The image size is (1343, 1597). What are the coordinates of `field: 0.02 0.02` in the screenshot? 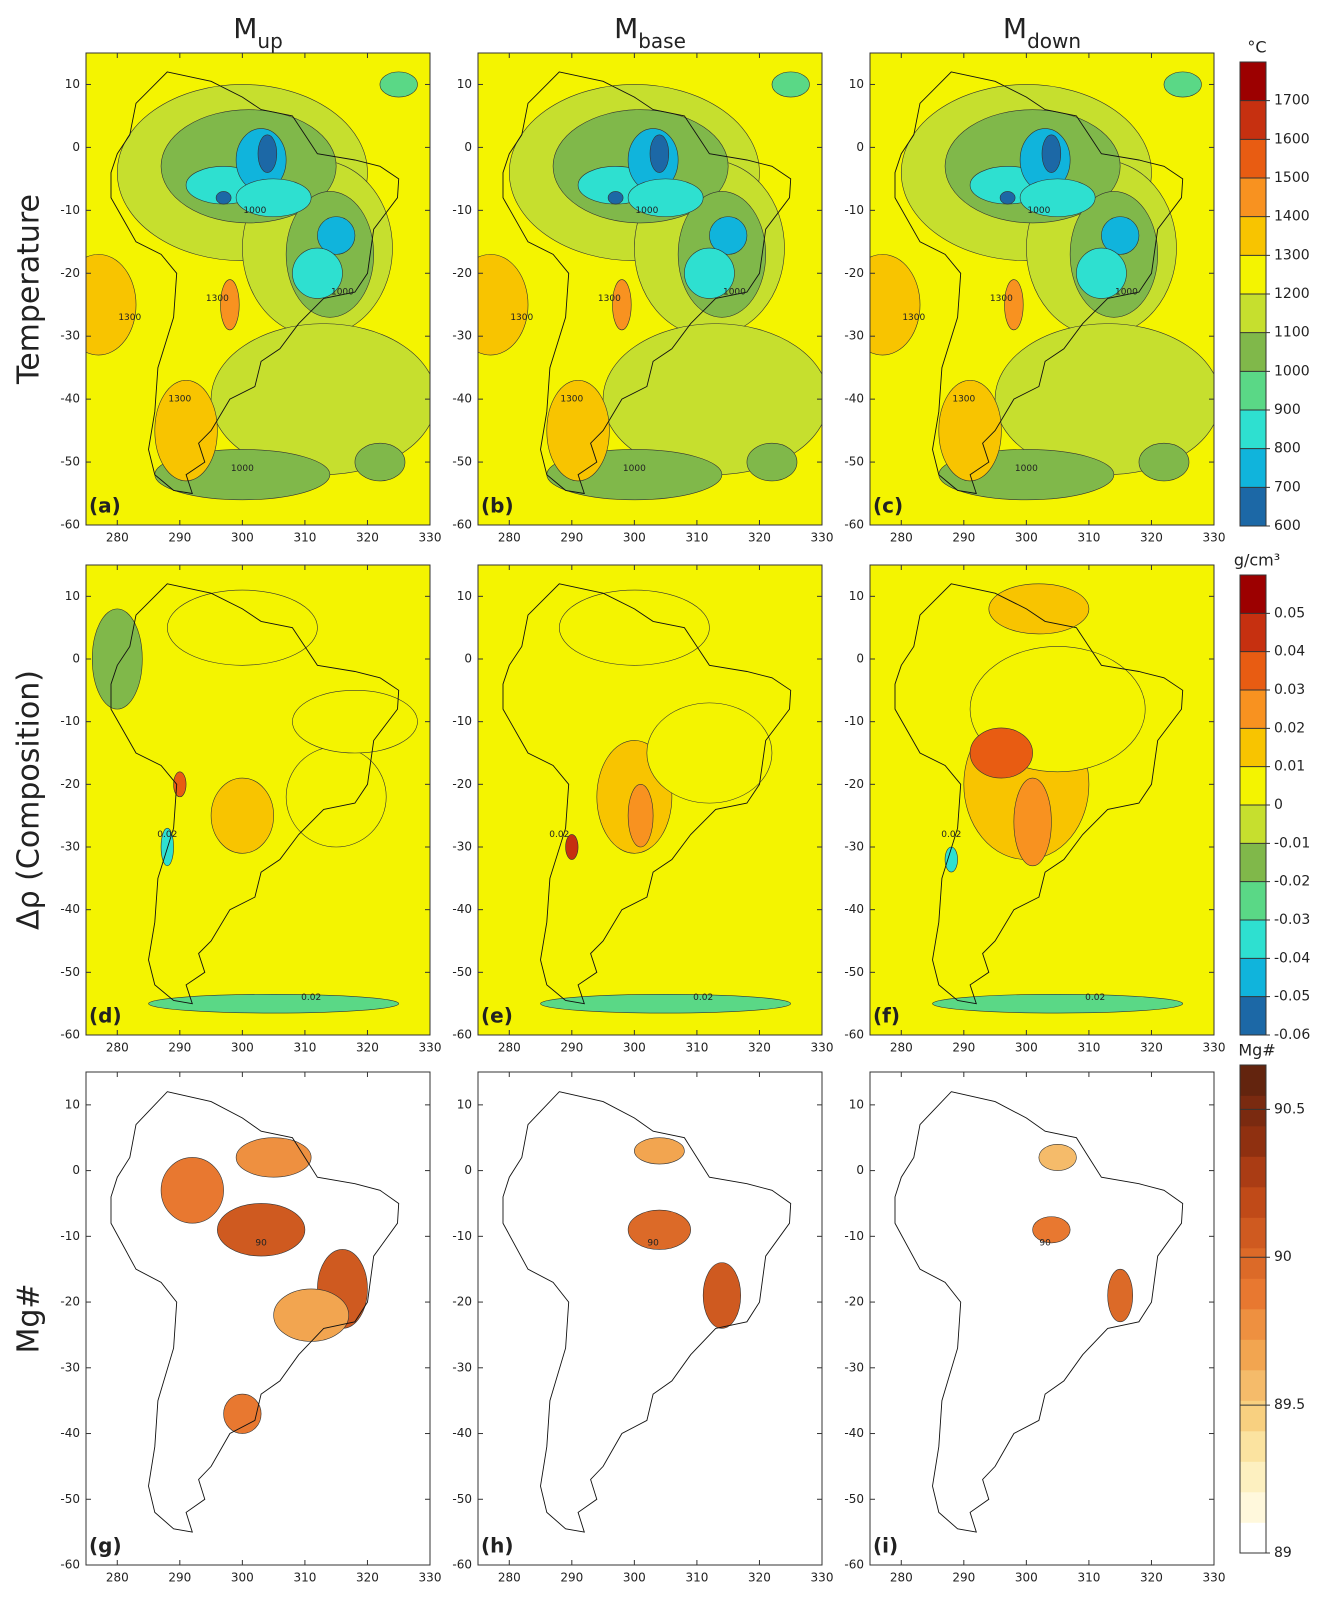 It's located at (258, 800).